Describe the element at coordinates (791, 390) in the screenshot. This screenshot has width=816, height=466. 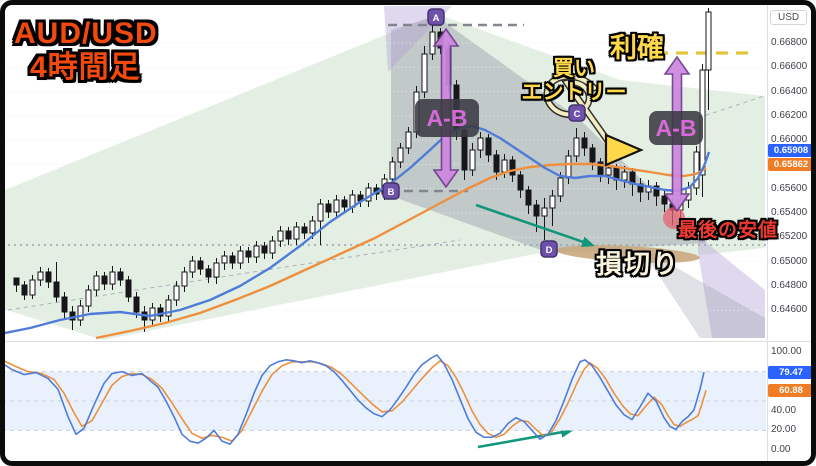
I see `stoch-badge: 60.88` at that location.